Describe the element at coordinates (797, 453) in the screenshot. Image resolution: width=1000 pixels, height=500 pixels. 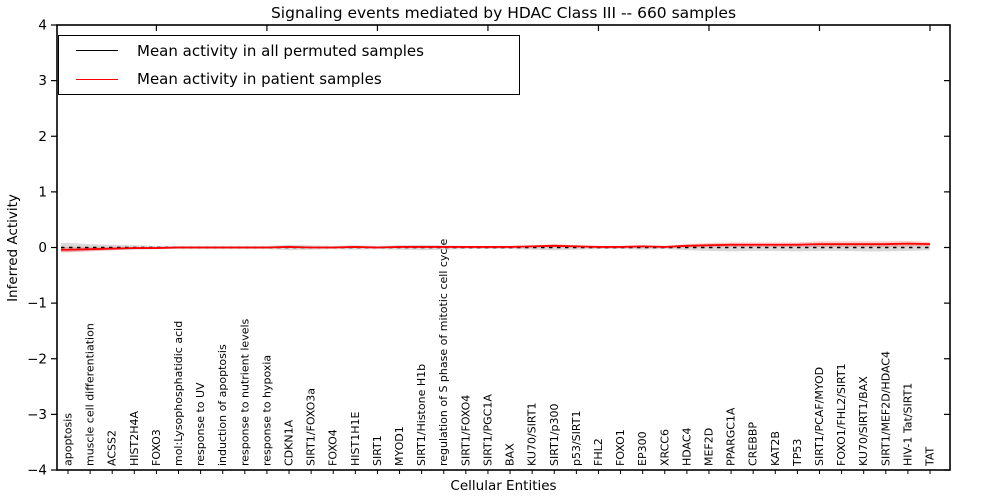
I see `x-tick-label: TP53` at that location.